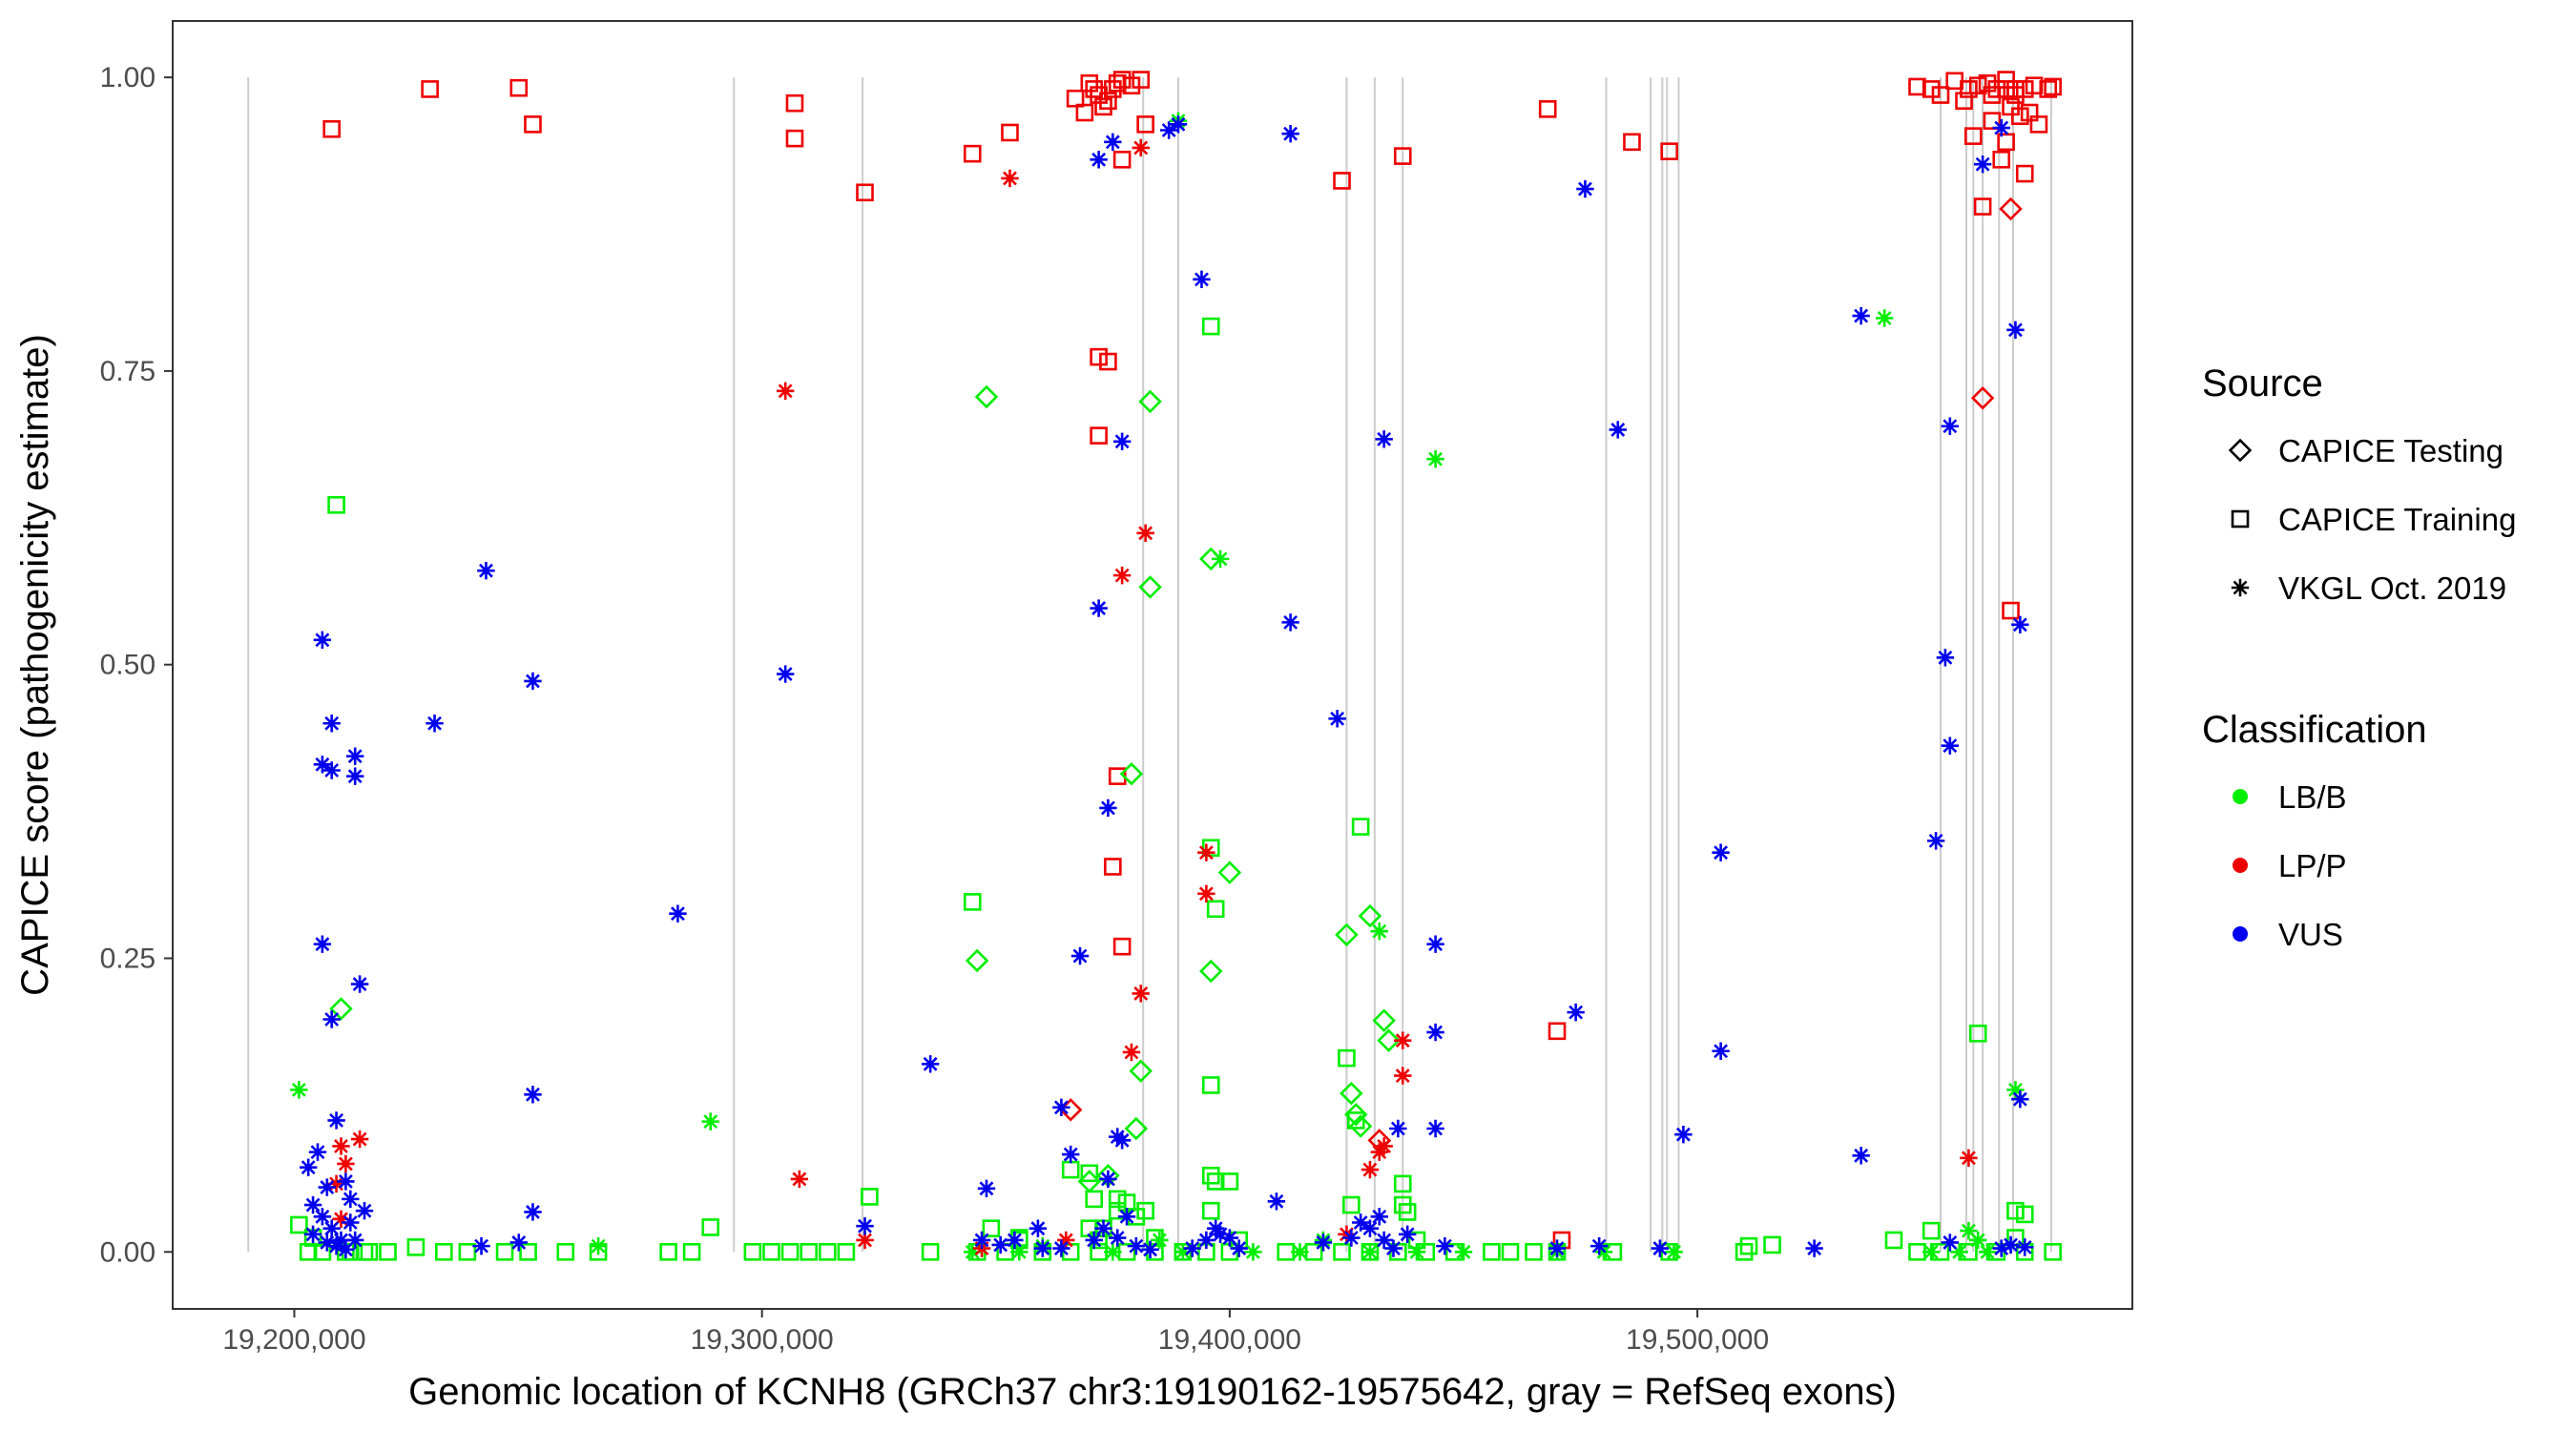 The height and width of the screenshot is (1431, 2576). Describe the element at coordinates (2314, 730) in the screenshot. I see `legend-classification-title: Classification` at that location.